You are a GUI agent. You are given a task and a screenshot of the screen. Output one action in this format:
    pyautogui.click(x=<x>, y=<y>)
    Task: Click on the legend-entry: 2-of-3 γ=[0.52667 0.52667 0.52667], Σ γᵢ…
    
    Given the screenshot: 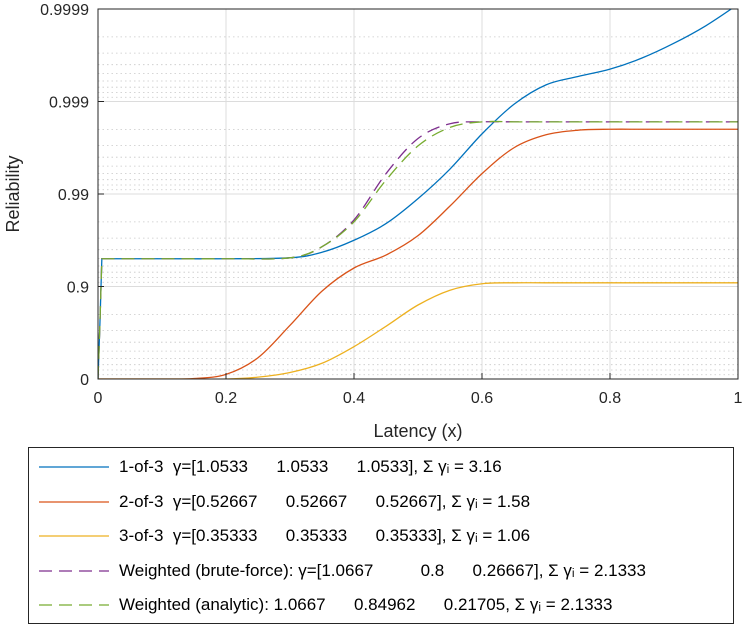 What is the action you would take?
    pyautogui.click(x=381, y=502)
    